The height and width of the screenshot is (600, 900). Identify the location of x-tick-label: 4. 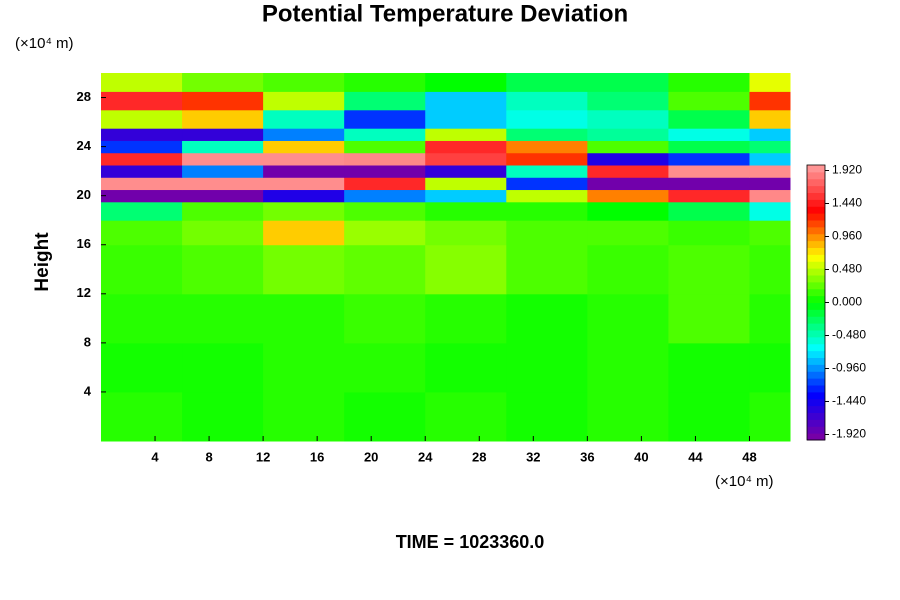
(155, 456).